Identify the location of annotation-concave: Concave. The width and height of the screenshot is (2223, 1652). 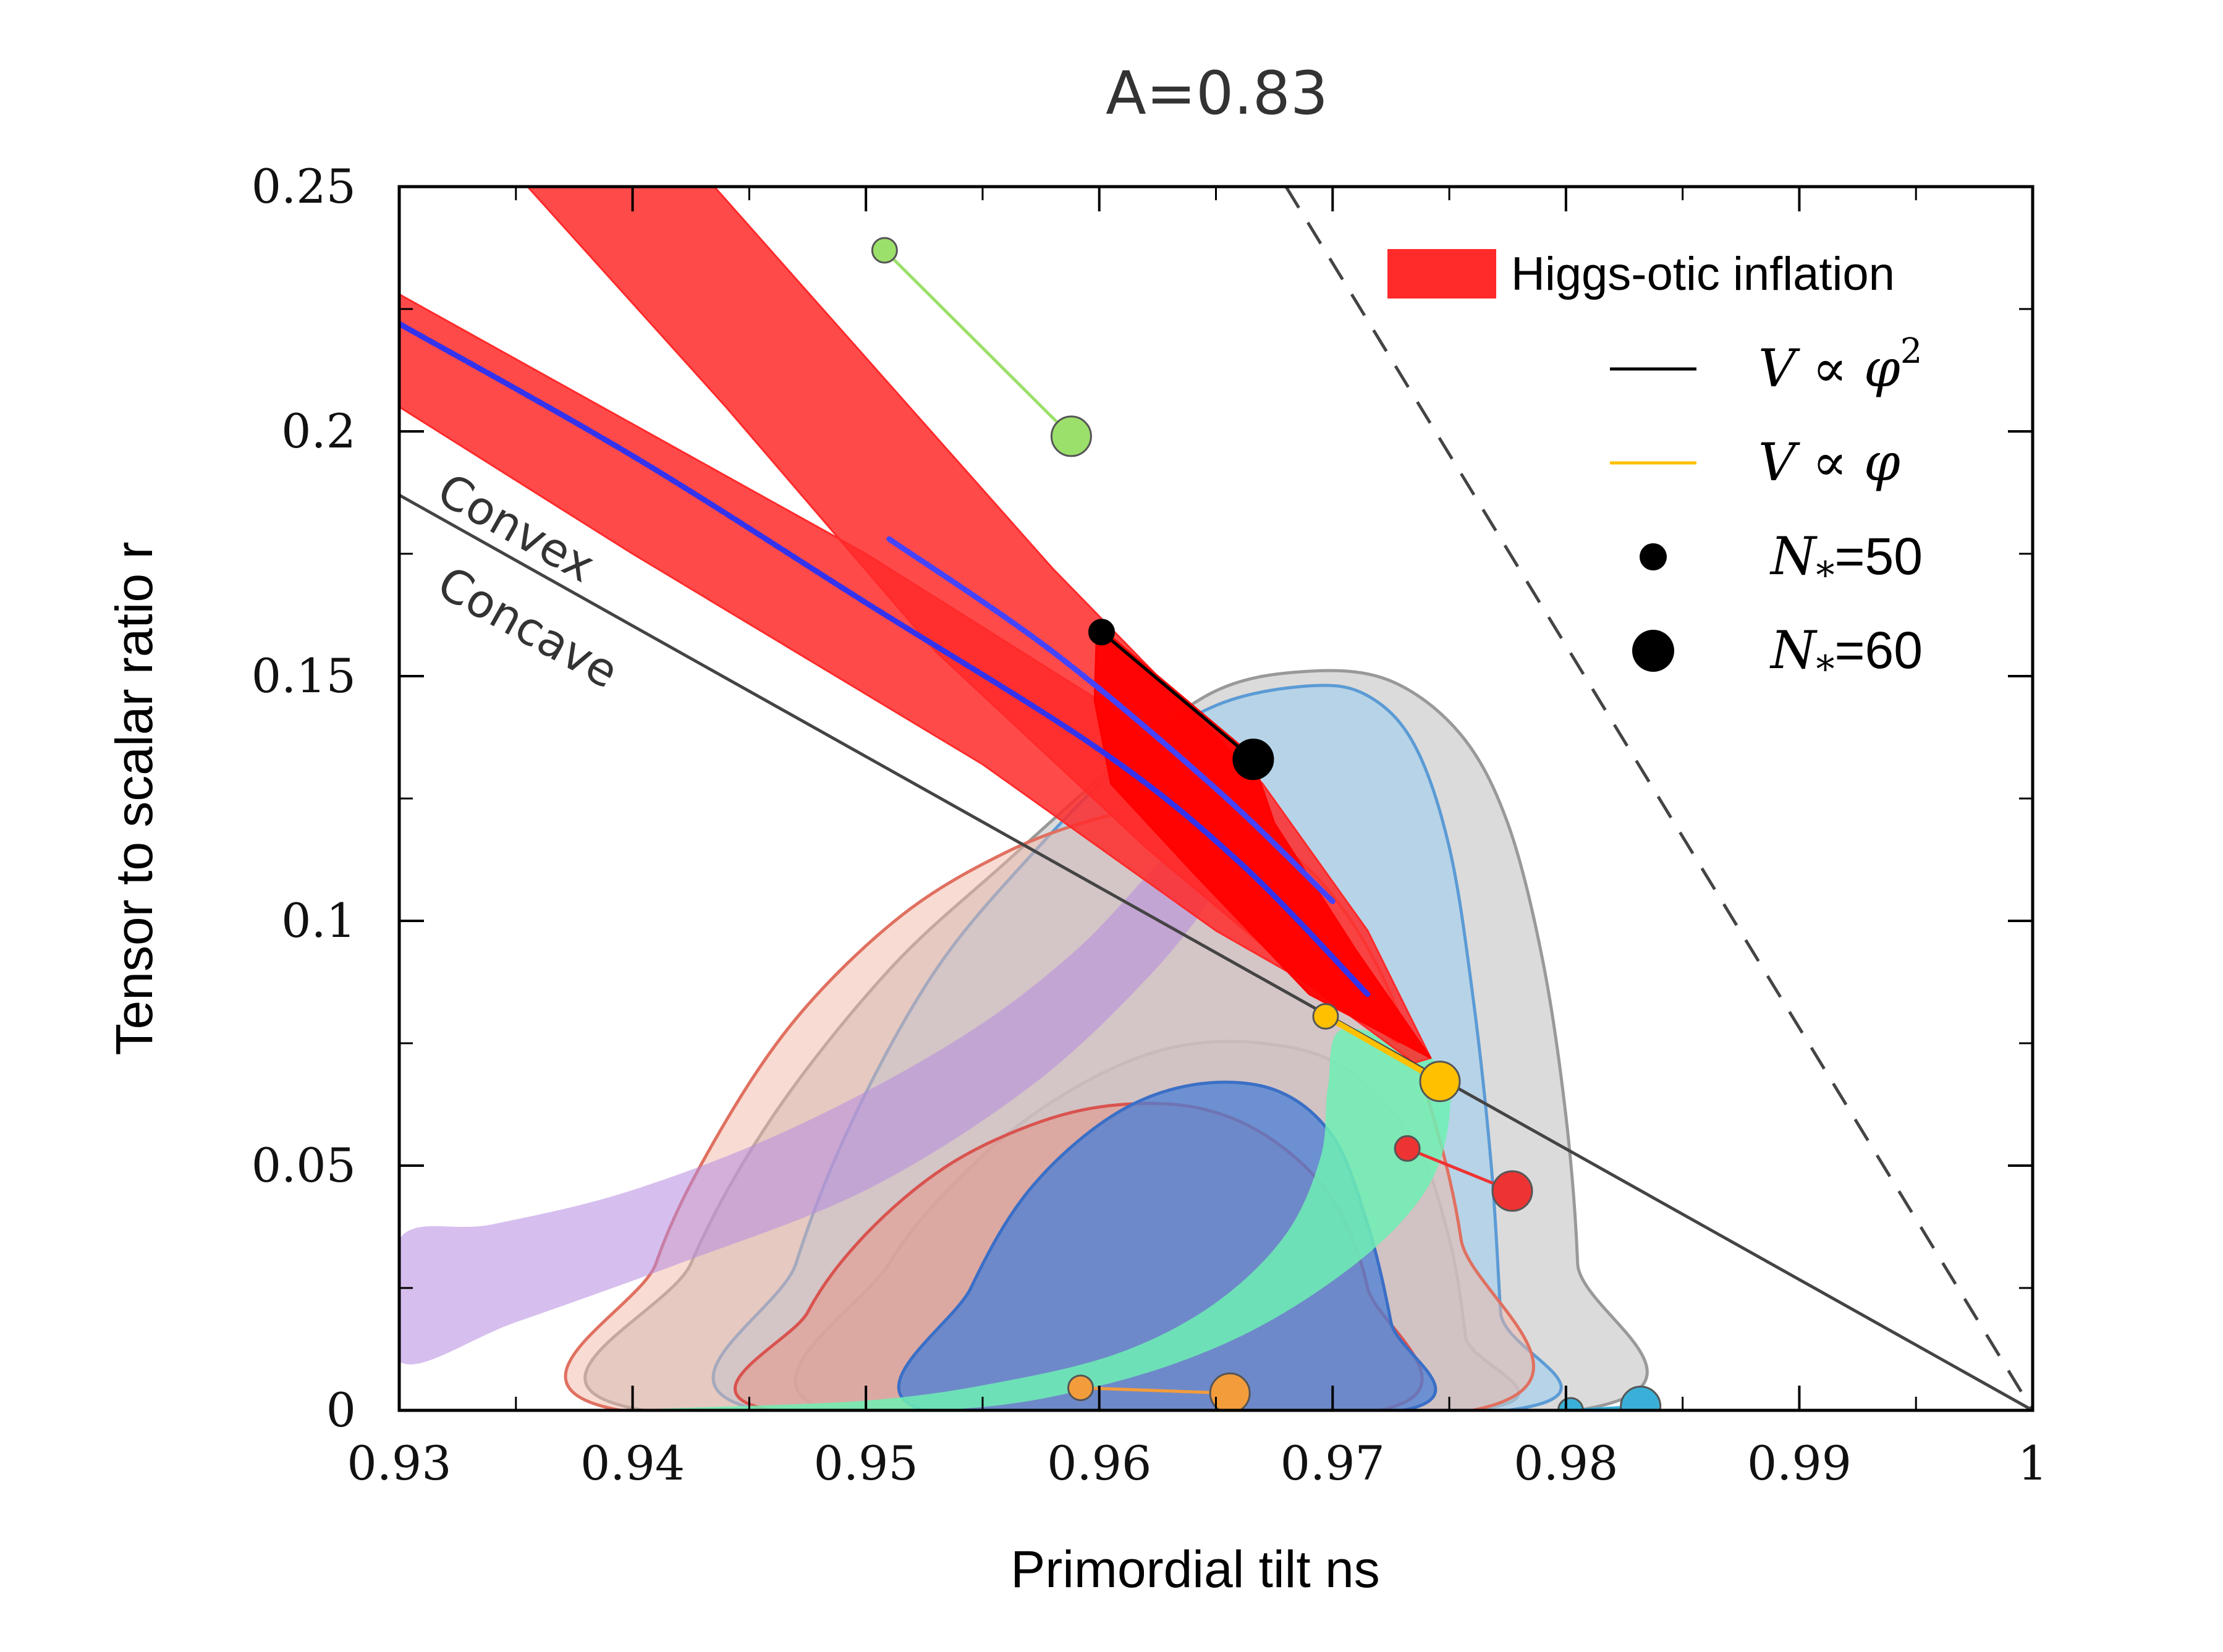
(528, 627).